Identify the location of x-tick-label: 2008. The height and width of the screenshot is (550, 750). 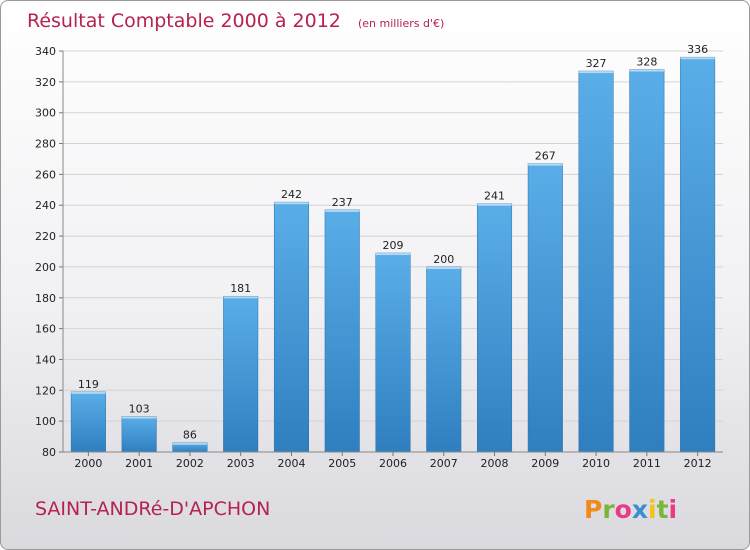
(495, 463).